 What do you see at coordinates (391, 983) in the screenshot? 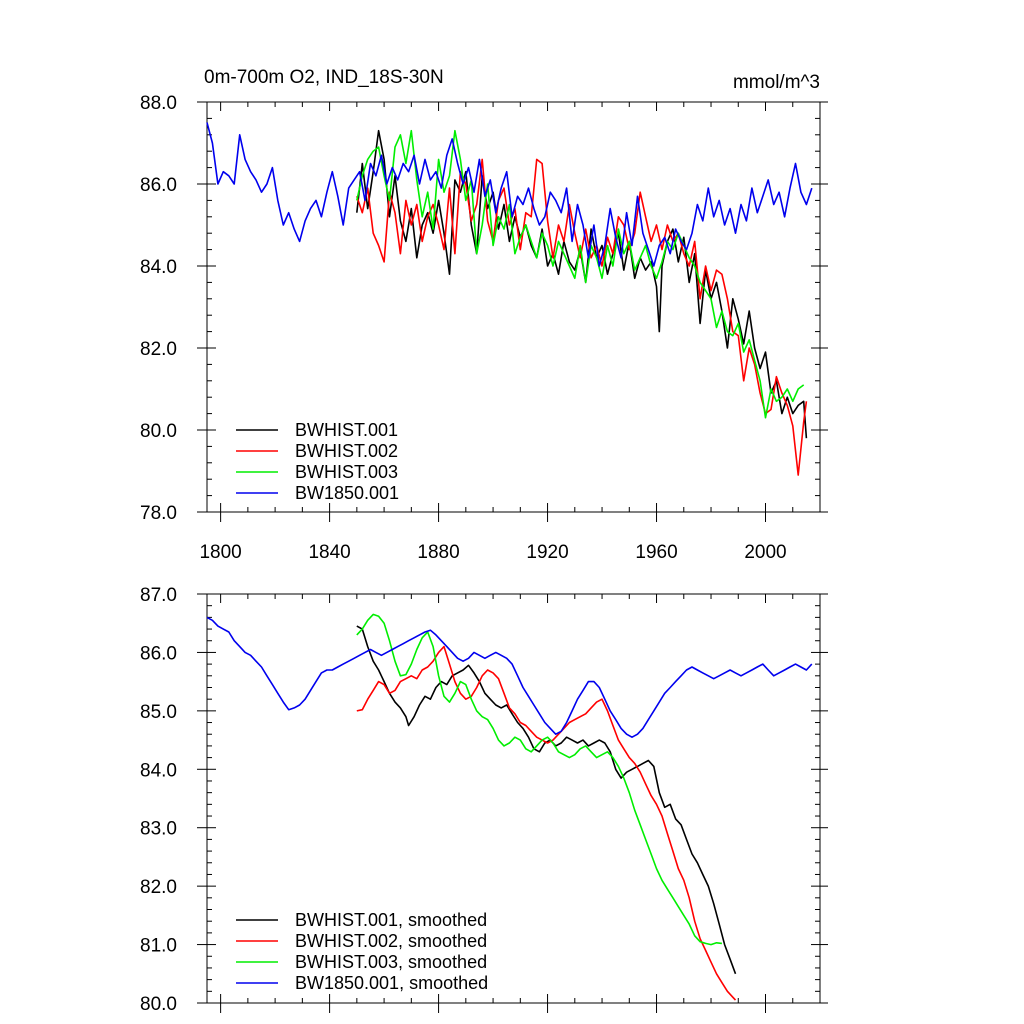
I see `legend-label: BW1850.001, smoothed` at bounding box center [391, 983].